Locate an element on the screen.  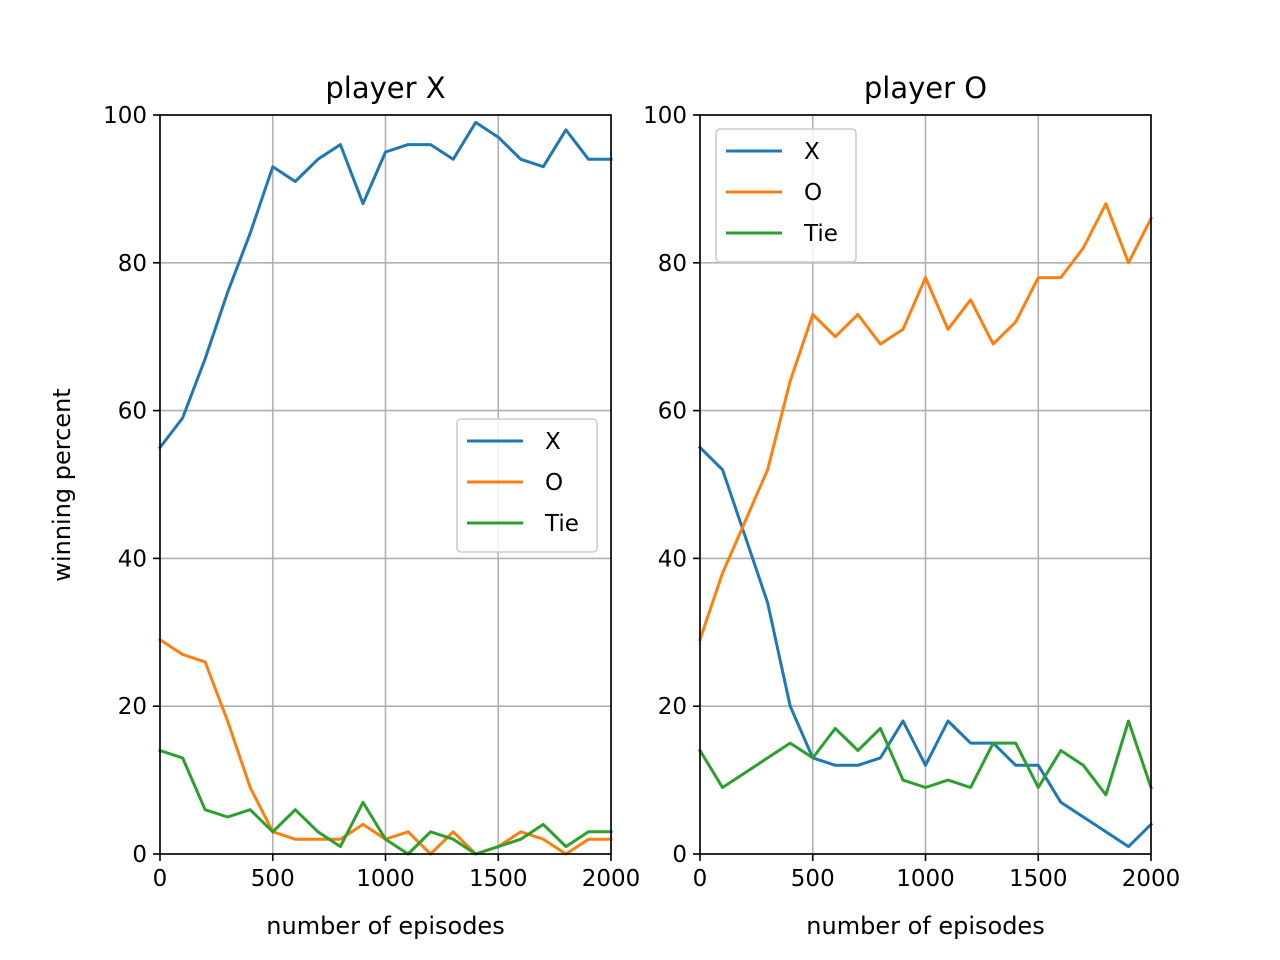
panel-title: player O is located at coordinates (925, 88).